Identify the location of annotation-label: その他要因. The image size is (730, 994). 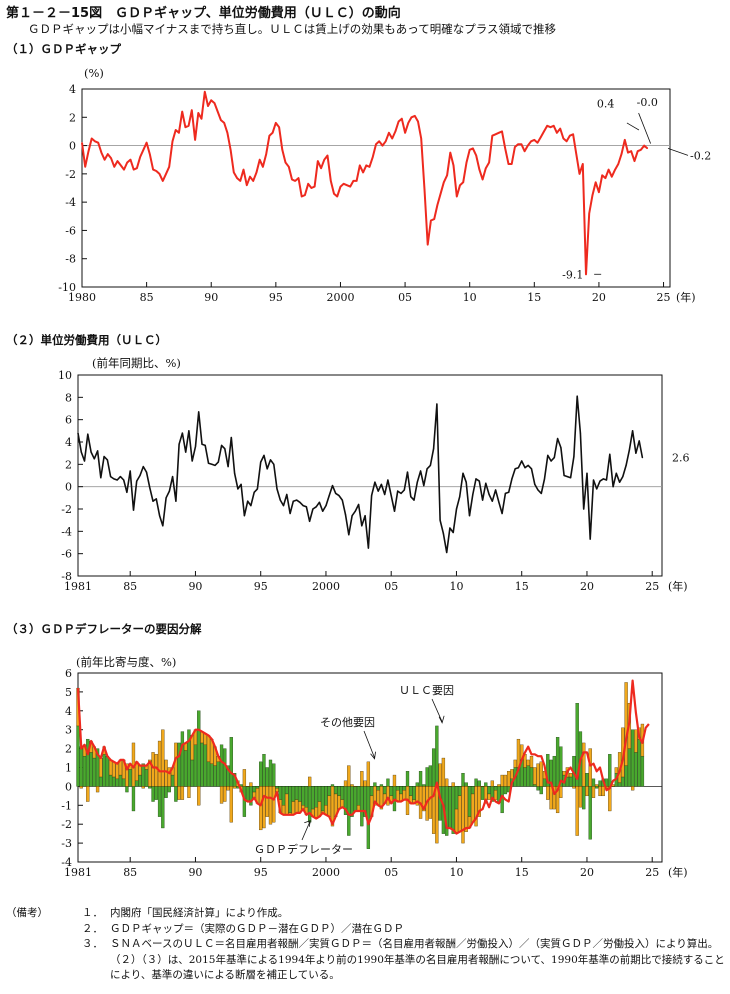
(347, 722).